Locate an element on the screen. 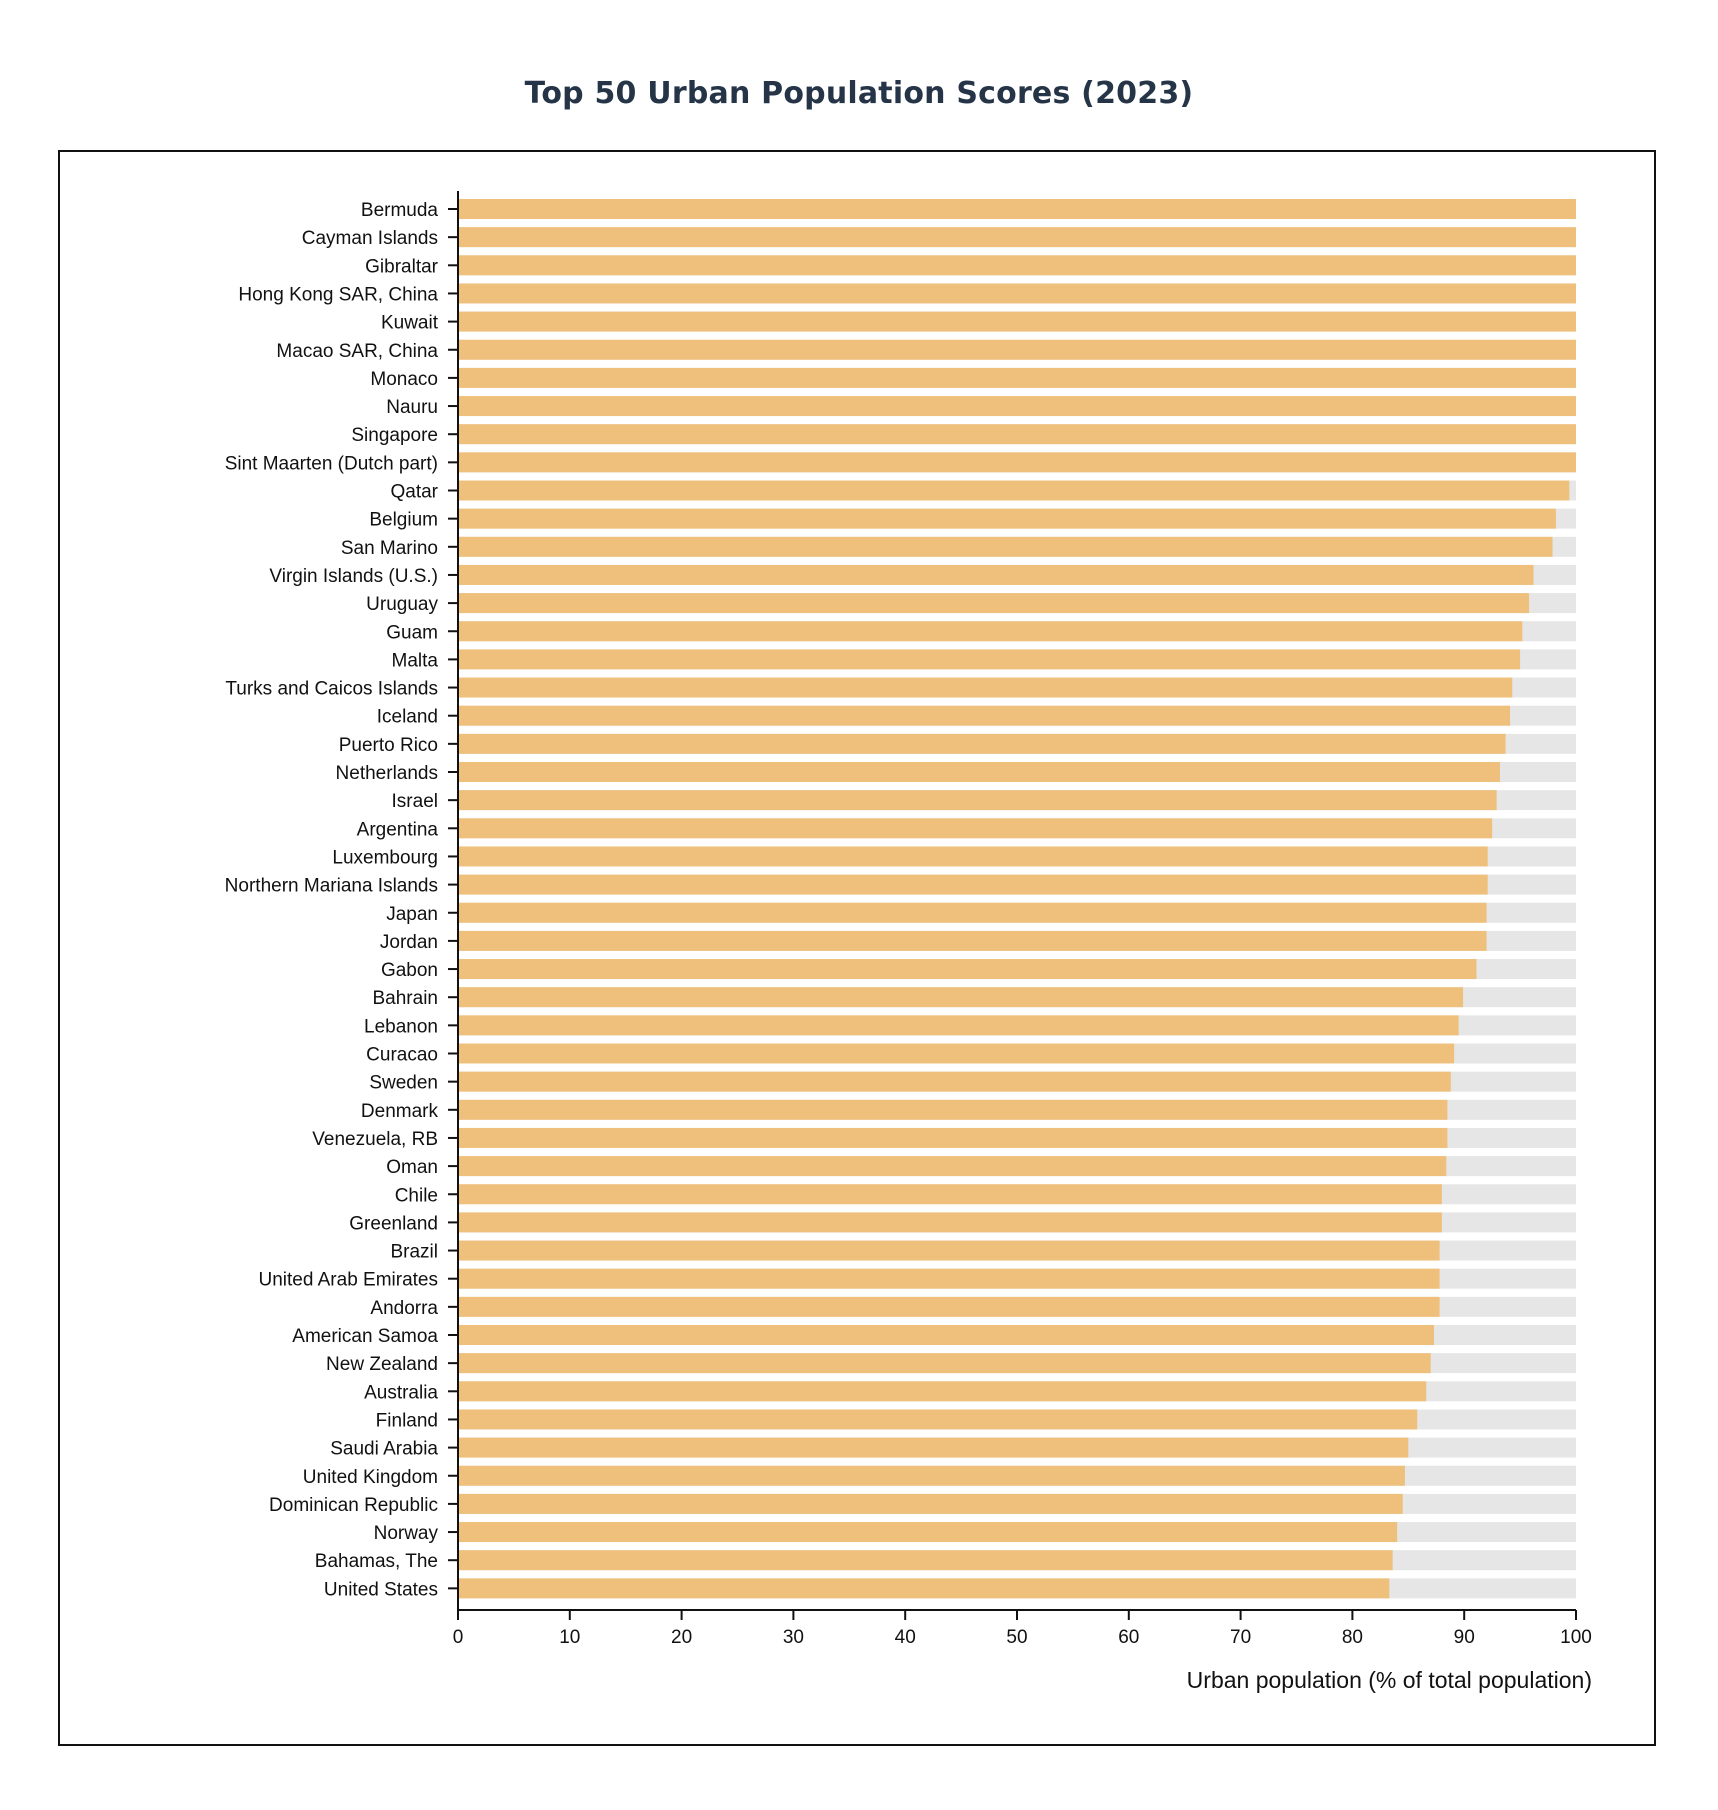 Image resolution: width=1718 pixels, height=1810 pixels. category-label: Bahrain is located at coordinates (406, 998).